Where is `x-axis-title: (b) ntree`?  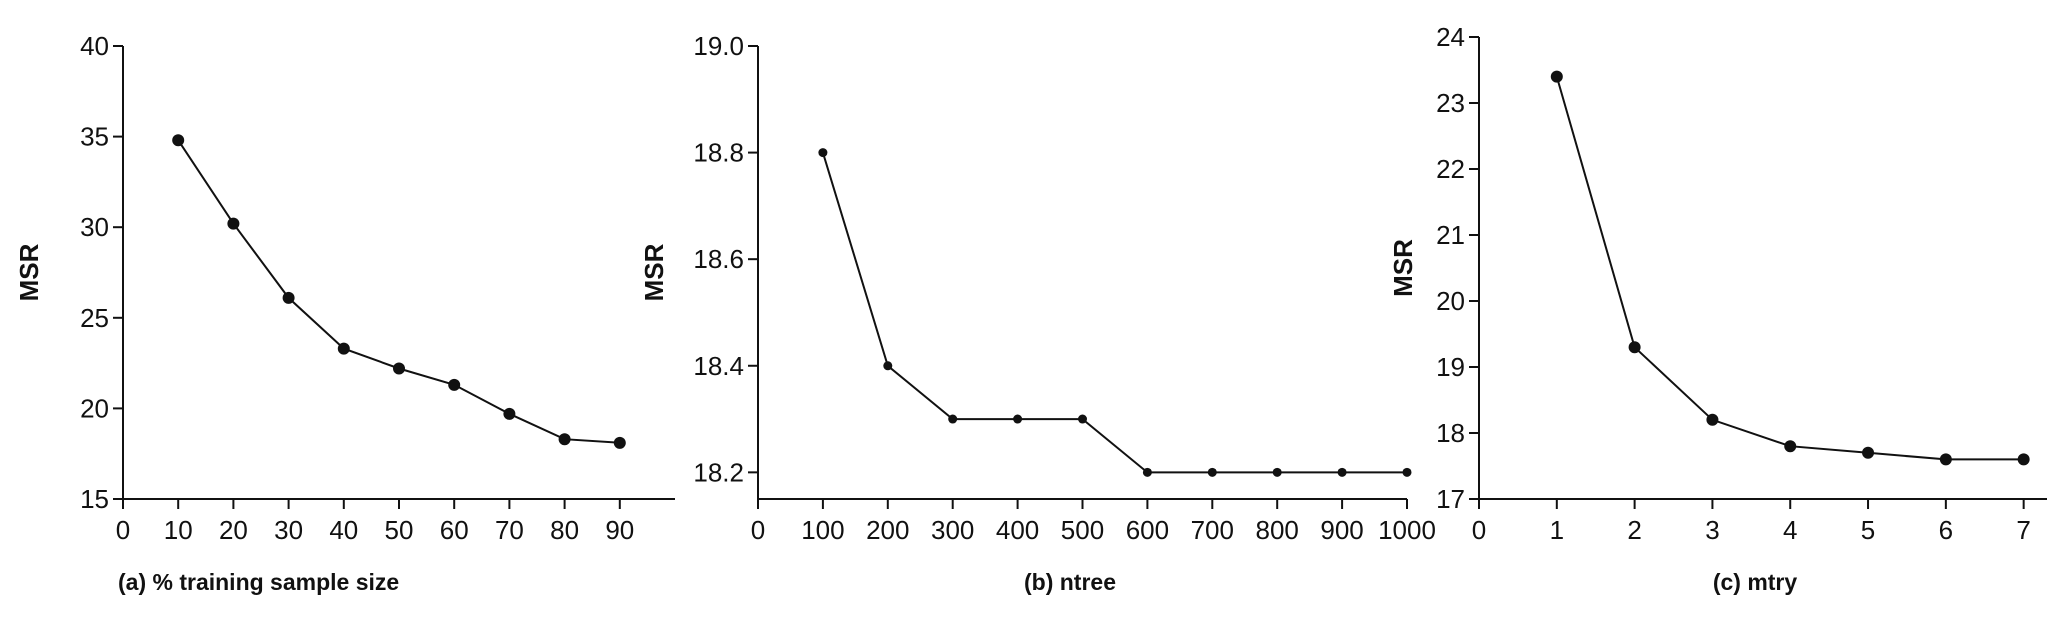 x-axis-title: (b) ntree is located at coordinates (1070, 582).